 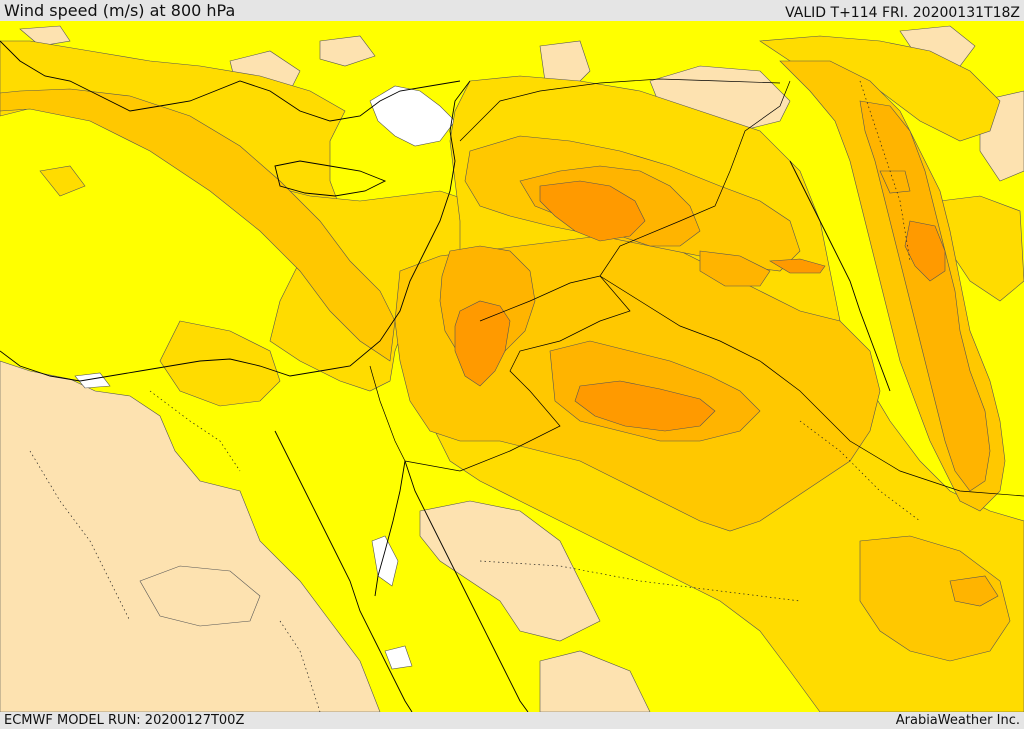 I want to click on credit-label: ArabiaWeather Inc., so click(x=957, y=720).